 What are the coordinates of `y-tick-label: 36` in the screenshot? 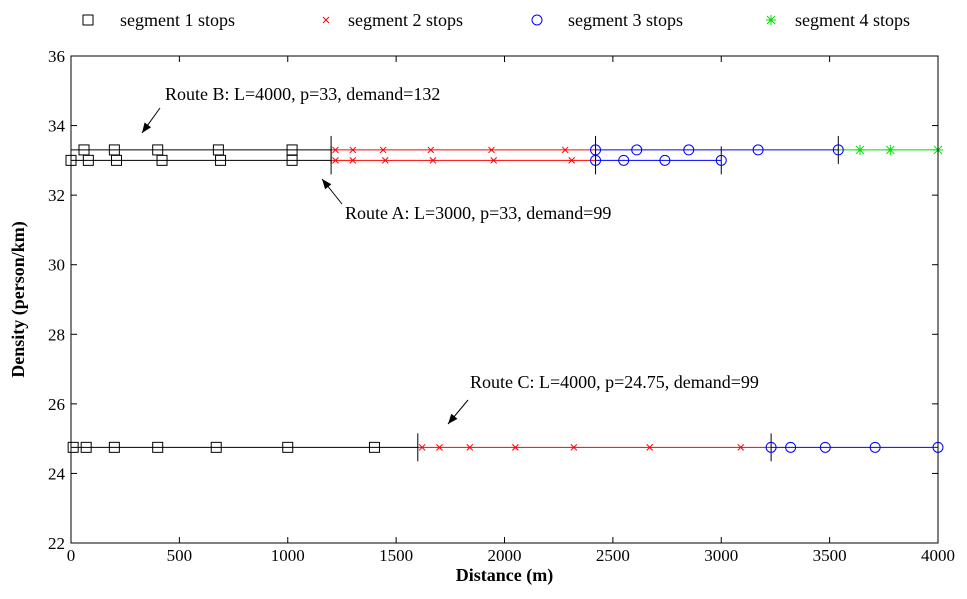 It's located at (56, 56).